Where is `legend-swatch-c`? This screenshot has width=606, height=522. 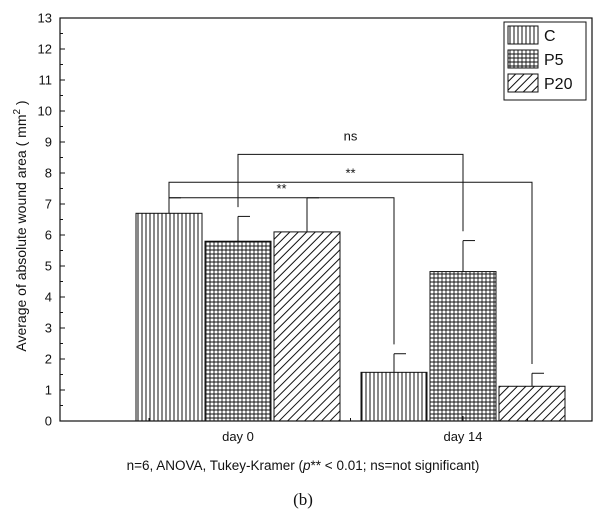
legend-swatch-c is located at coordinates (523, 35).